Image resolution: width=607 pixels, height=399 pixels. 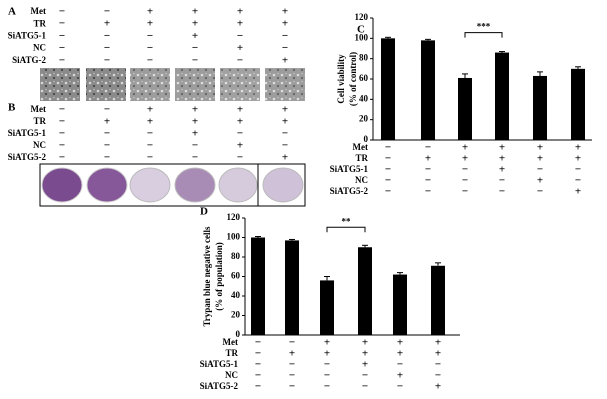 I want to click on panel-label: C, so click(x=361, y=30).